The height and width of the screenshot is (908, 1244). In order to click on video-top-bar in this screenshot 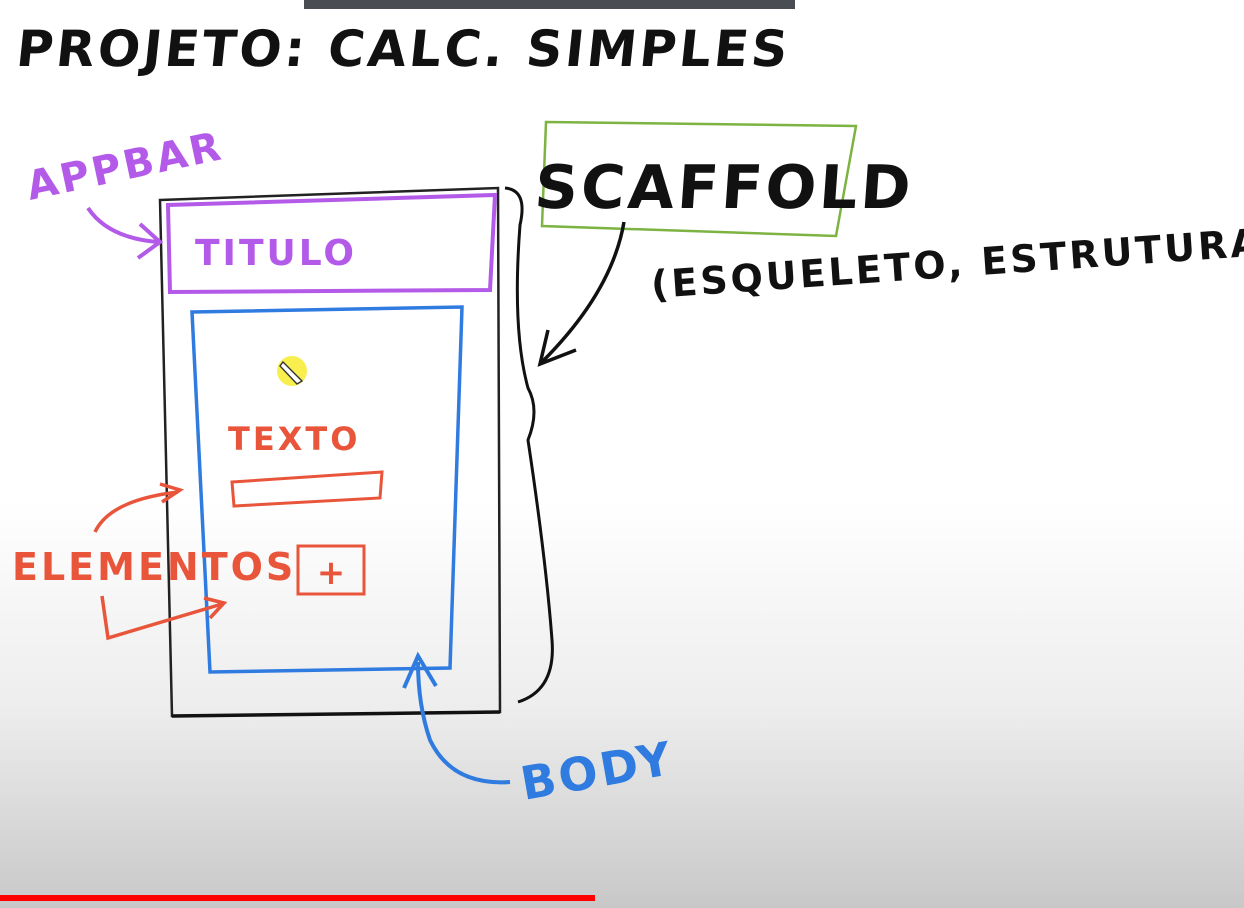, I will do `click(549, 4)`.